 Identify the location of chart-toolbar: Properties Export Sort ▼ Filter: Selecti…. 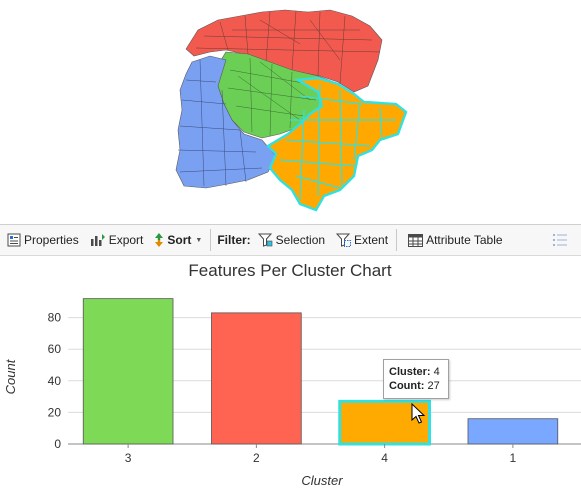
(290, 240).